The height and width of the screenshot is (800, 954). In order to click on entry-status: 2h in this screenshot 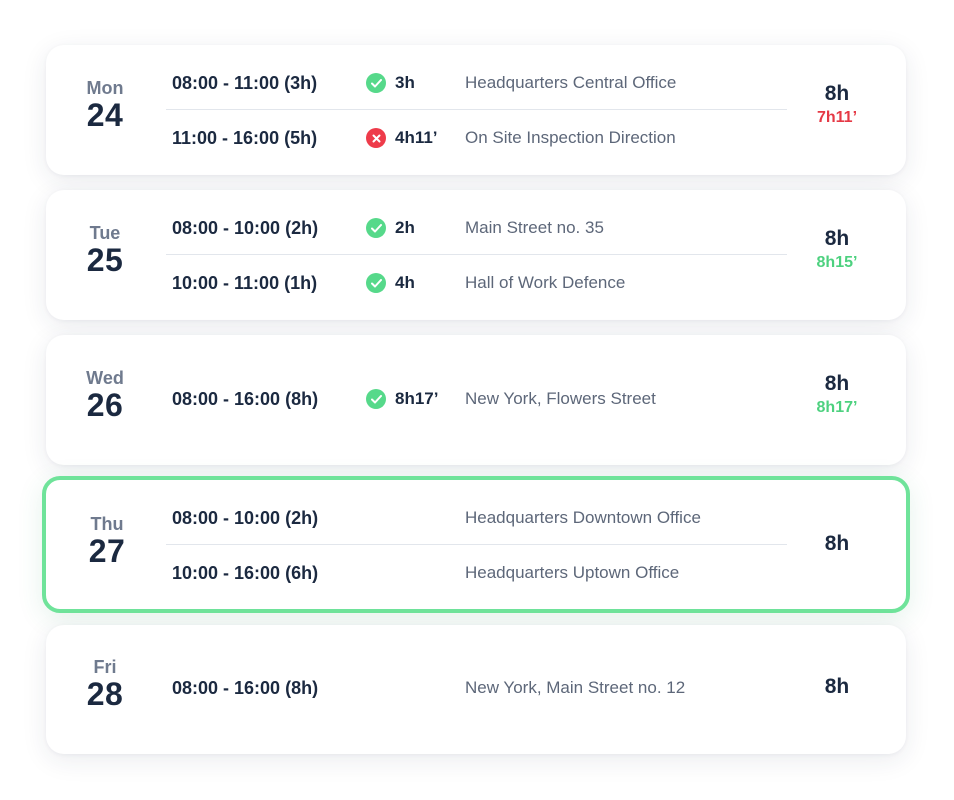, I will do `click(390, 228)`.